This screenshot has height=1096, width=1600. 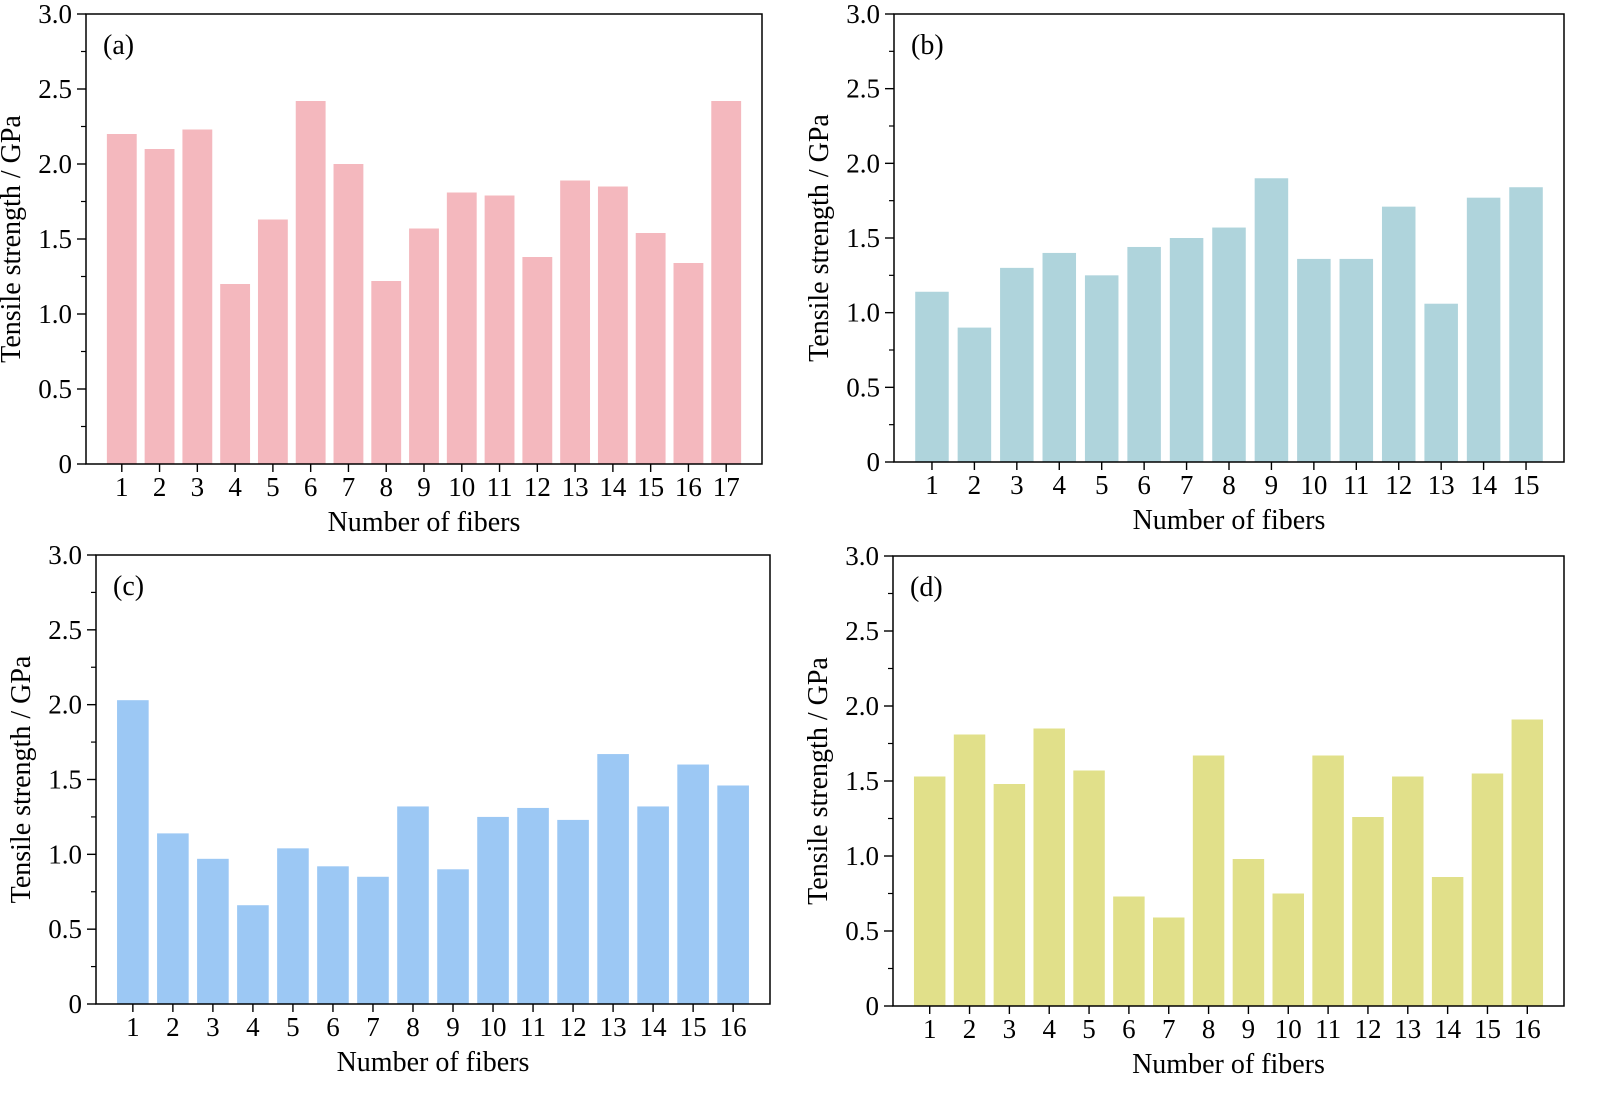 What do you see at coordinates (55, 239) in the screenshot?
I see `panel-a-y-tick-label: 1.5` at bounding box center [55, 239].